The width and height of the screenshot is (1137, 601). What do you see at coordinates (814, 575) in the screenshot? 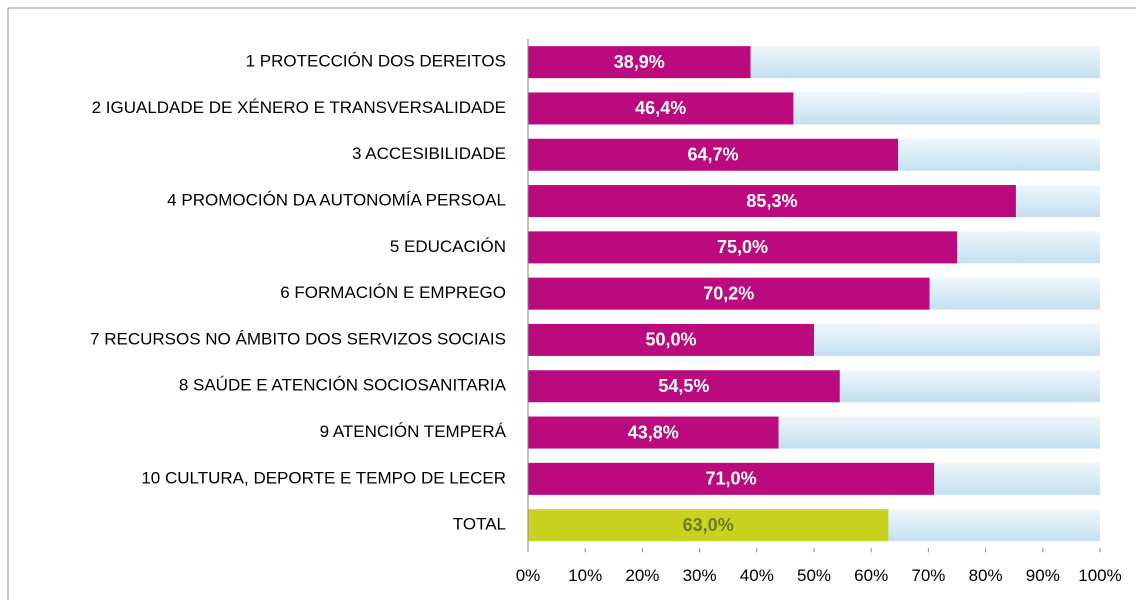
I see `x-tick-label: 50%` at bounding box center [814, 575].